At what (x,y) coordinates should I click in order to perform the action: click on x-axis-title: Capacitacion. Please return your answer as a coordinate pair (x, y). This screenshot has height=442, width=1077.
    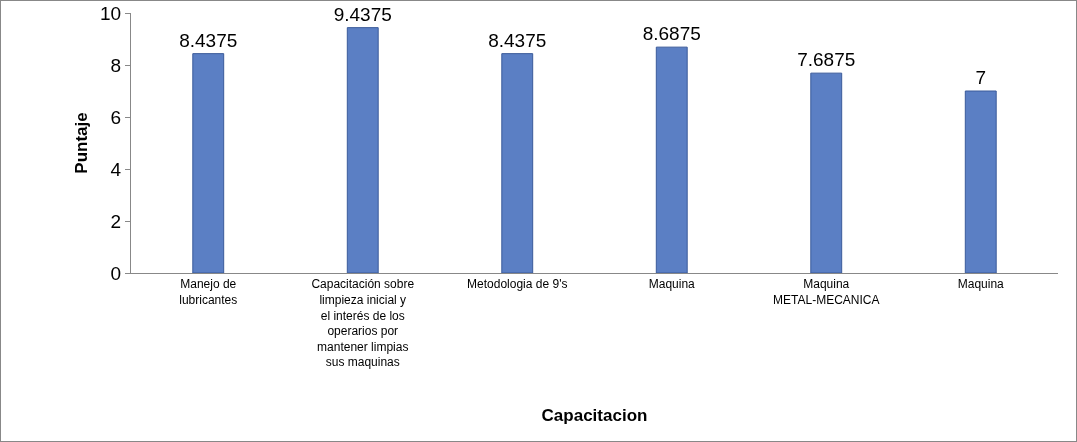
    Looking at the image, I should click on (594, 415).